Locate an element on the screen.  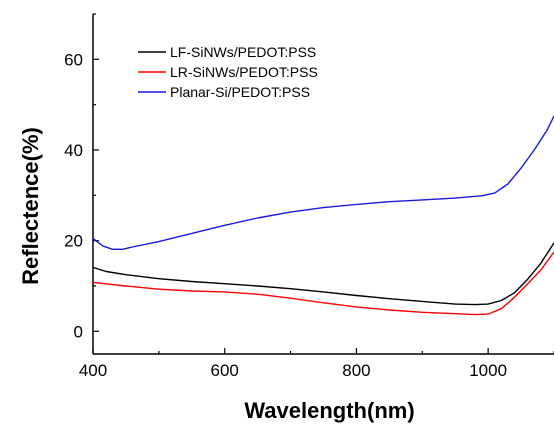
x-tick-label: 600 is located at coordinates (225, 370).